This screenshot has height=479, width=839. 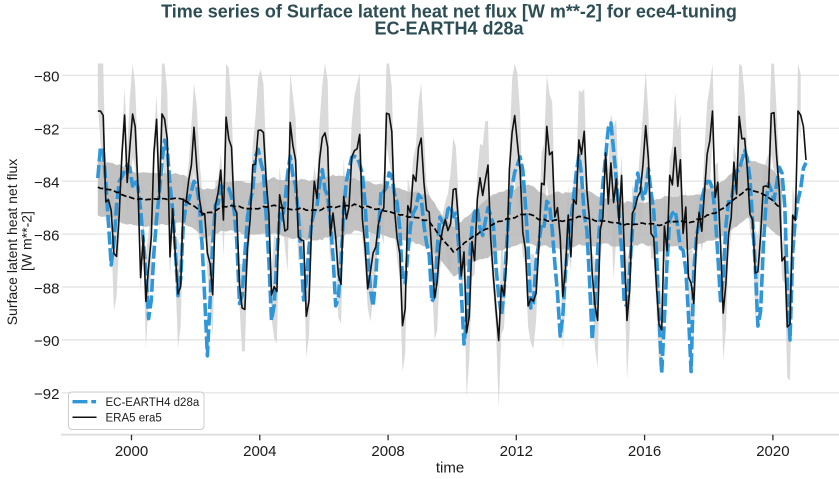 What do you see at coordinates (46, 394) in the screenshot?
I see `svg-text: −92` at bounding box center [46, 394].